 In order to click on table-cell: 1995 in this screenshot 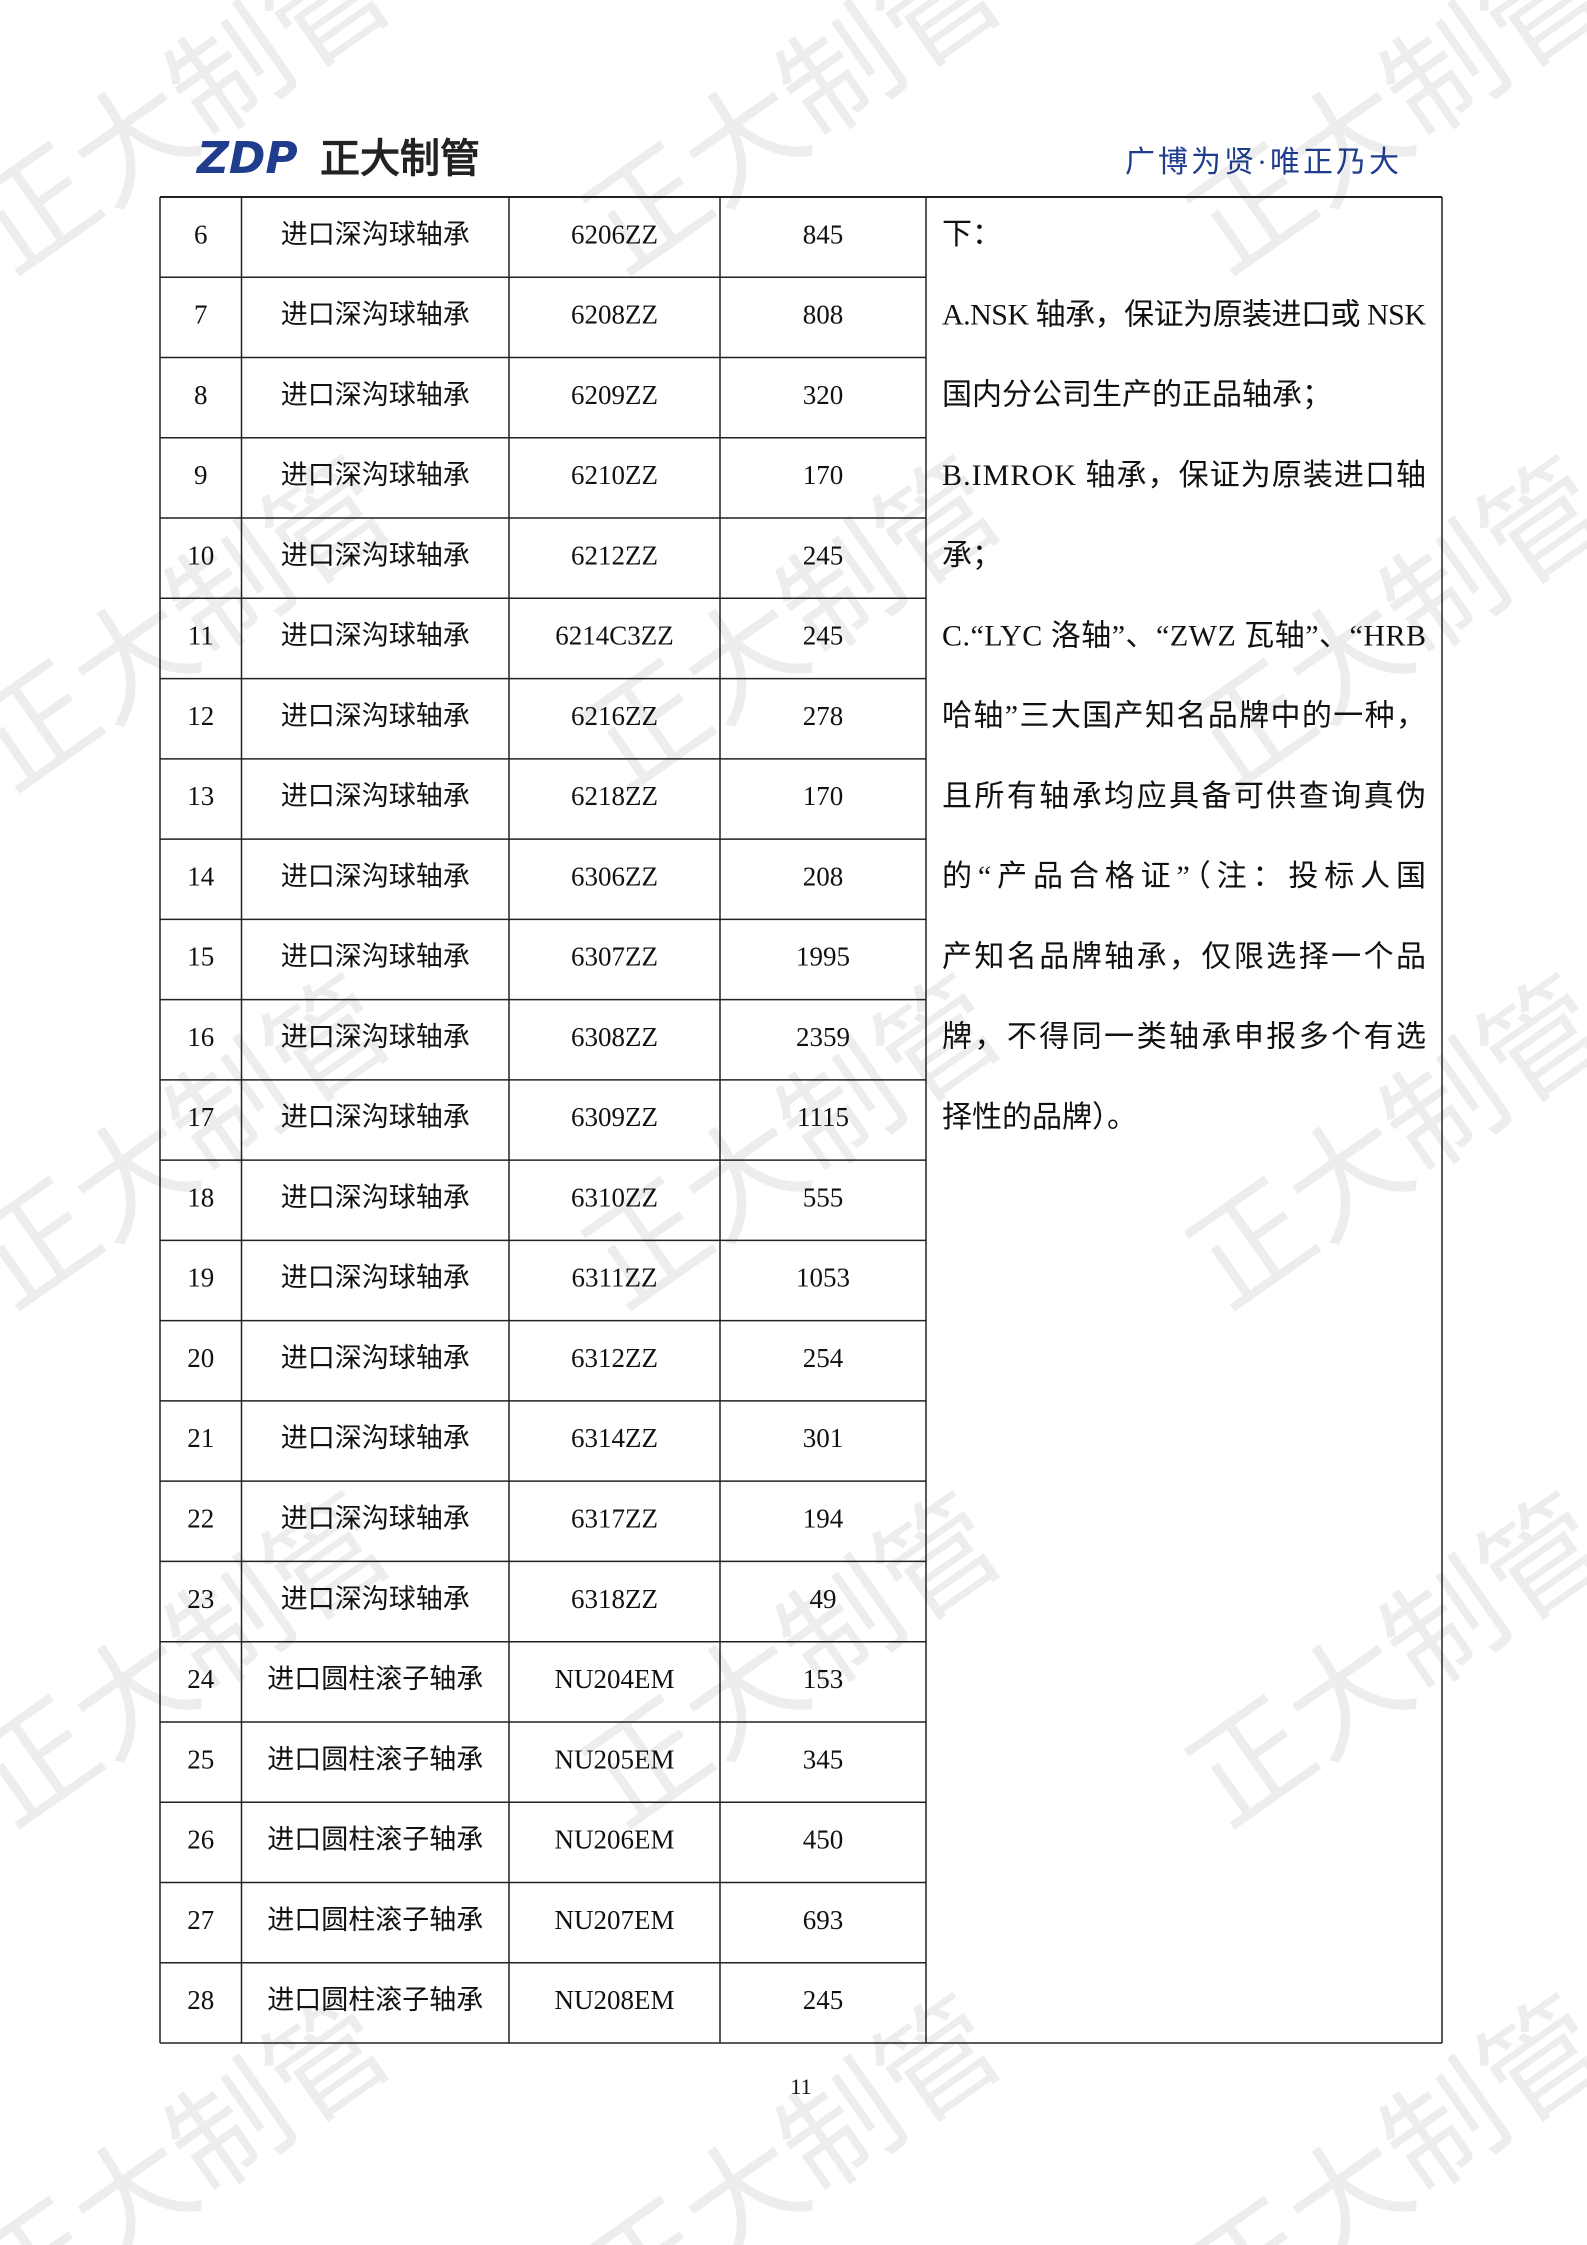, I will do `click(823, 957)`.